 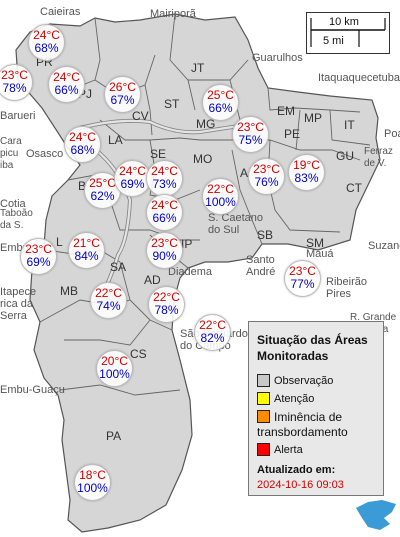 What do you see at coordinates (198, 68) in the screenshot?
I see `region-jt: JT` at bounding box center [198, 68].